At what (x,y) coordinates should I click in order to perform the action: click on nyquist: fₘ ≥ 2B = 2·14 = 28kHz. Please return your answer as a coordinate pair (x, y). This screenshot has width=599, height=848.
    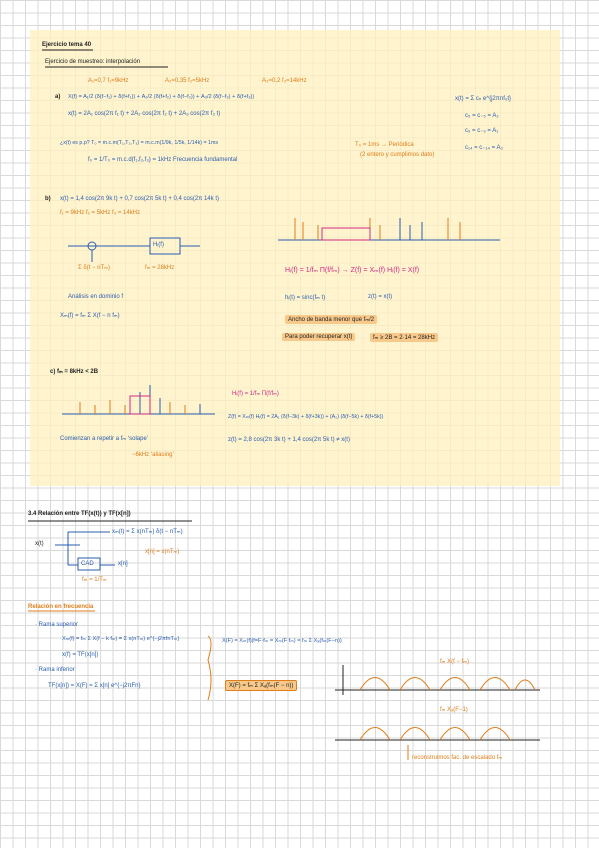
    Looking at the image, I should click on (404, 337).